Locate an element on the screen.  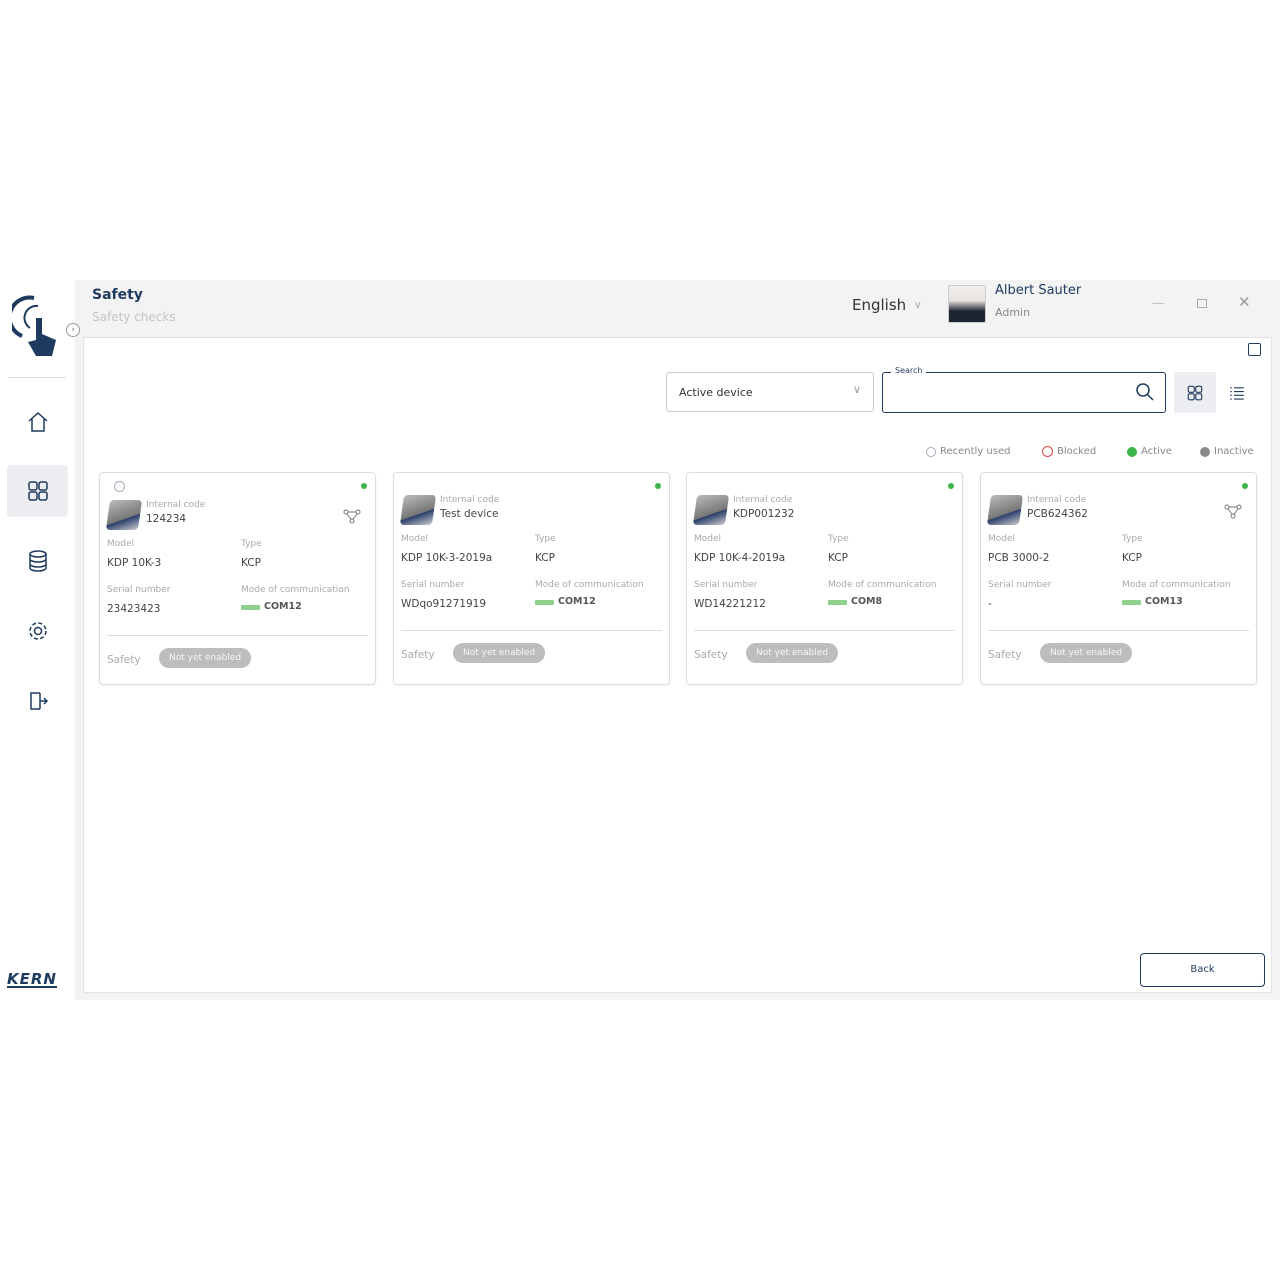
sidebar-item-settings is located at coordinates (37, 631).